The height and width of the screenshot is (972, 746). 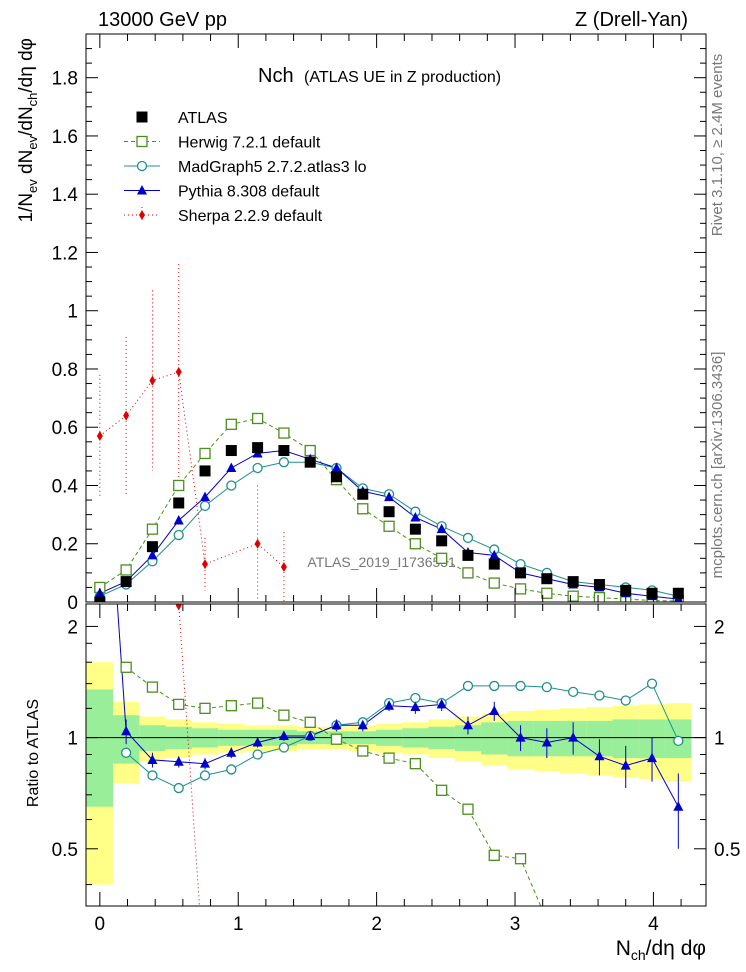 What do you see at coordinates (623, 948) in the screenshot?
I see `label-part: N` at bounding box center [623, 948].